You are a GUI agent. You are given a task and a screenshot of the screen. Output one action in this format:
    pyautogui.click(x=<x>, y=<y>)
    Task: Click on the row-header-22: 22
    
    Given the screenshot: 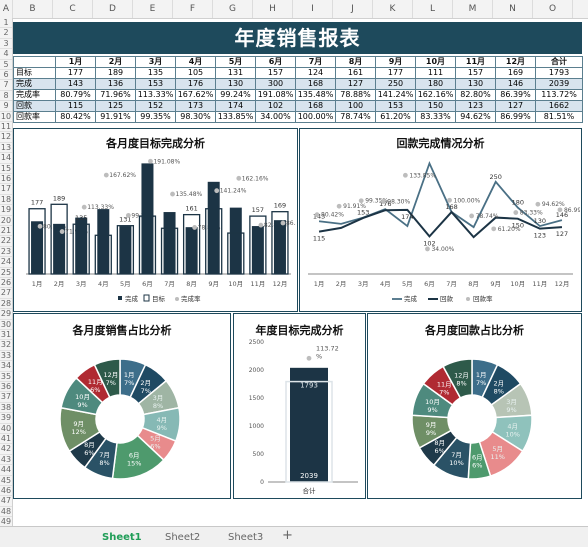 What is the action you would take?
    pyautogui.click(x=6, y=241)
    